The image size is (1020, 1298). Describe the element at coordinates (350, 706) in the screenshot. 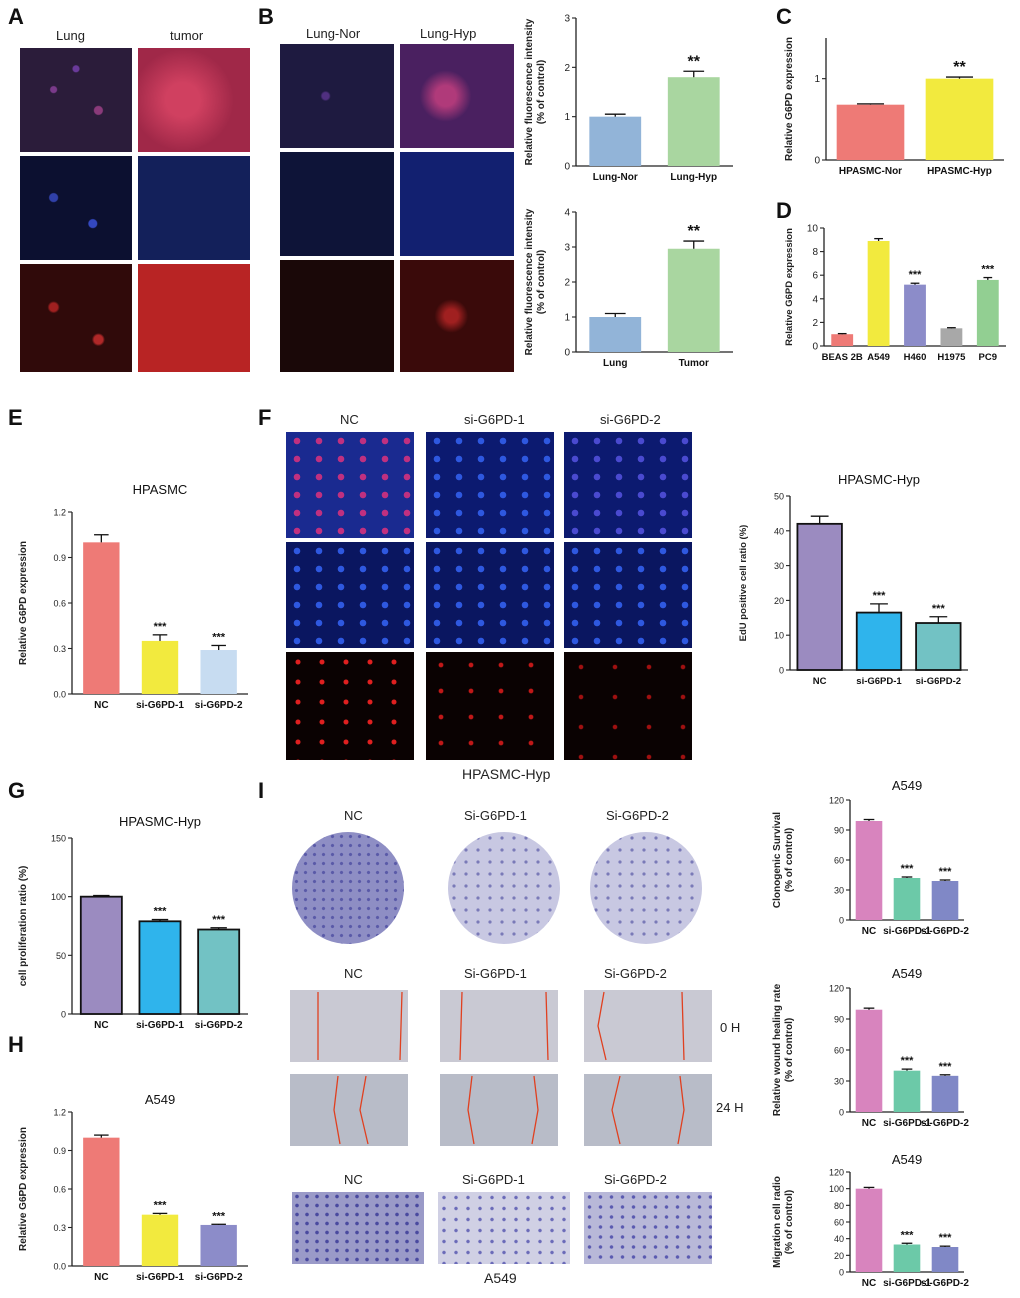

I see `micrograph-f-nc-edu` at that location.